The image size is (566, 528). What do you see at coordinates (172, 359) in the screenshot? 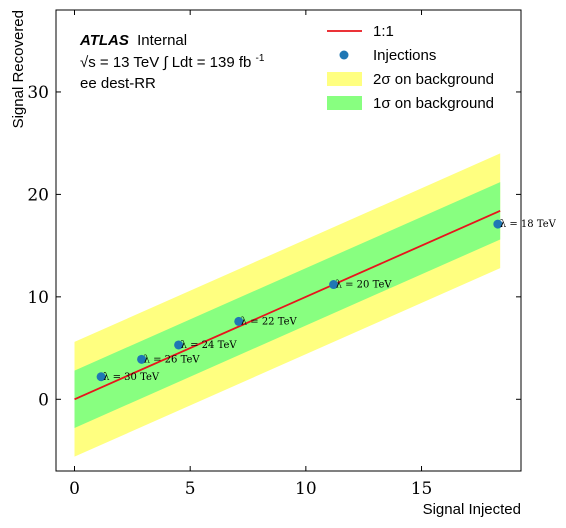
I see `injection-label-1: λ = 26 TeV` at bounding box center [172, 359].